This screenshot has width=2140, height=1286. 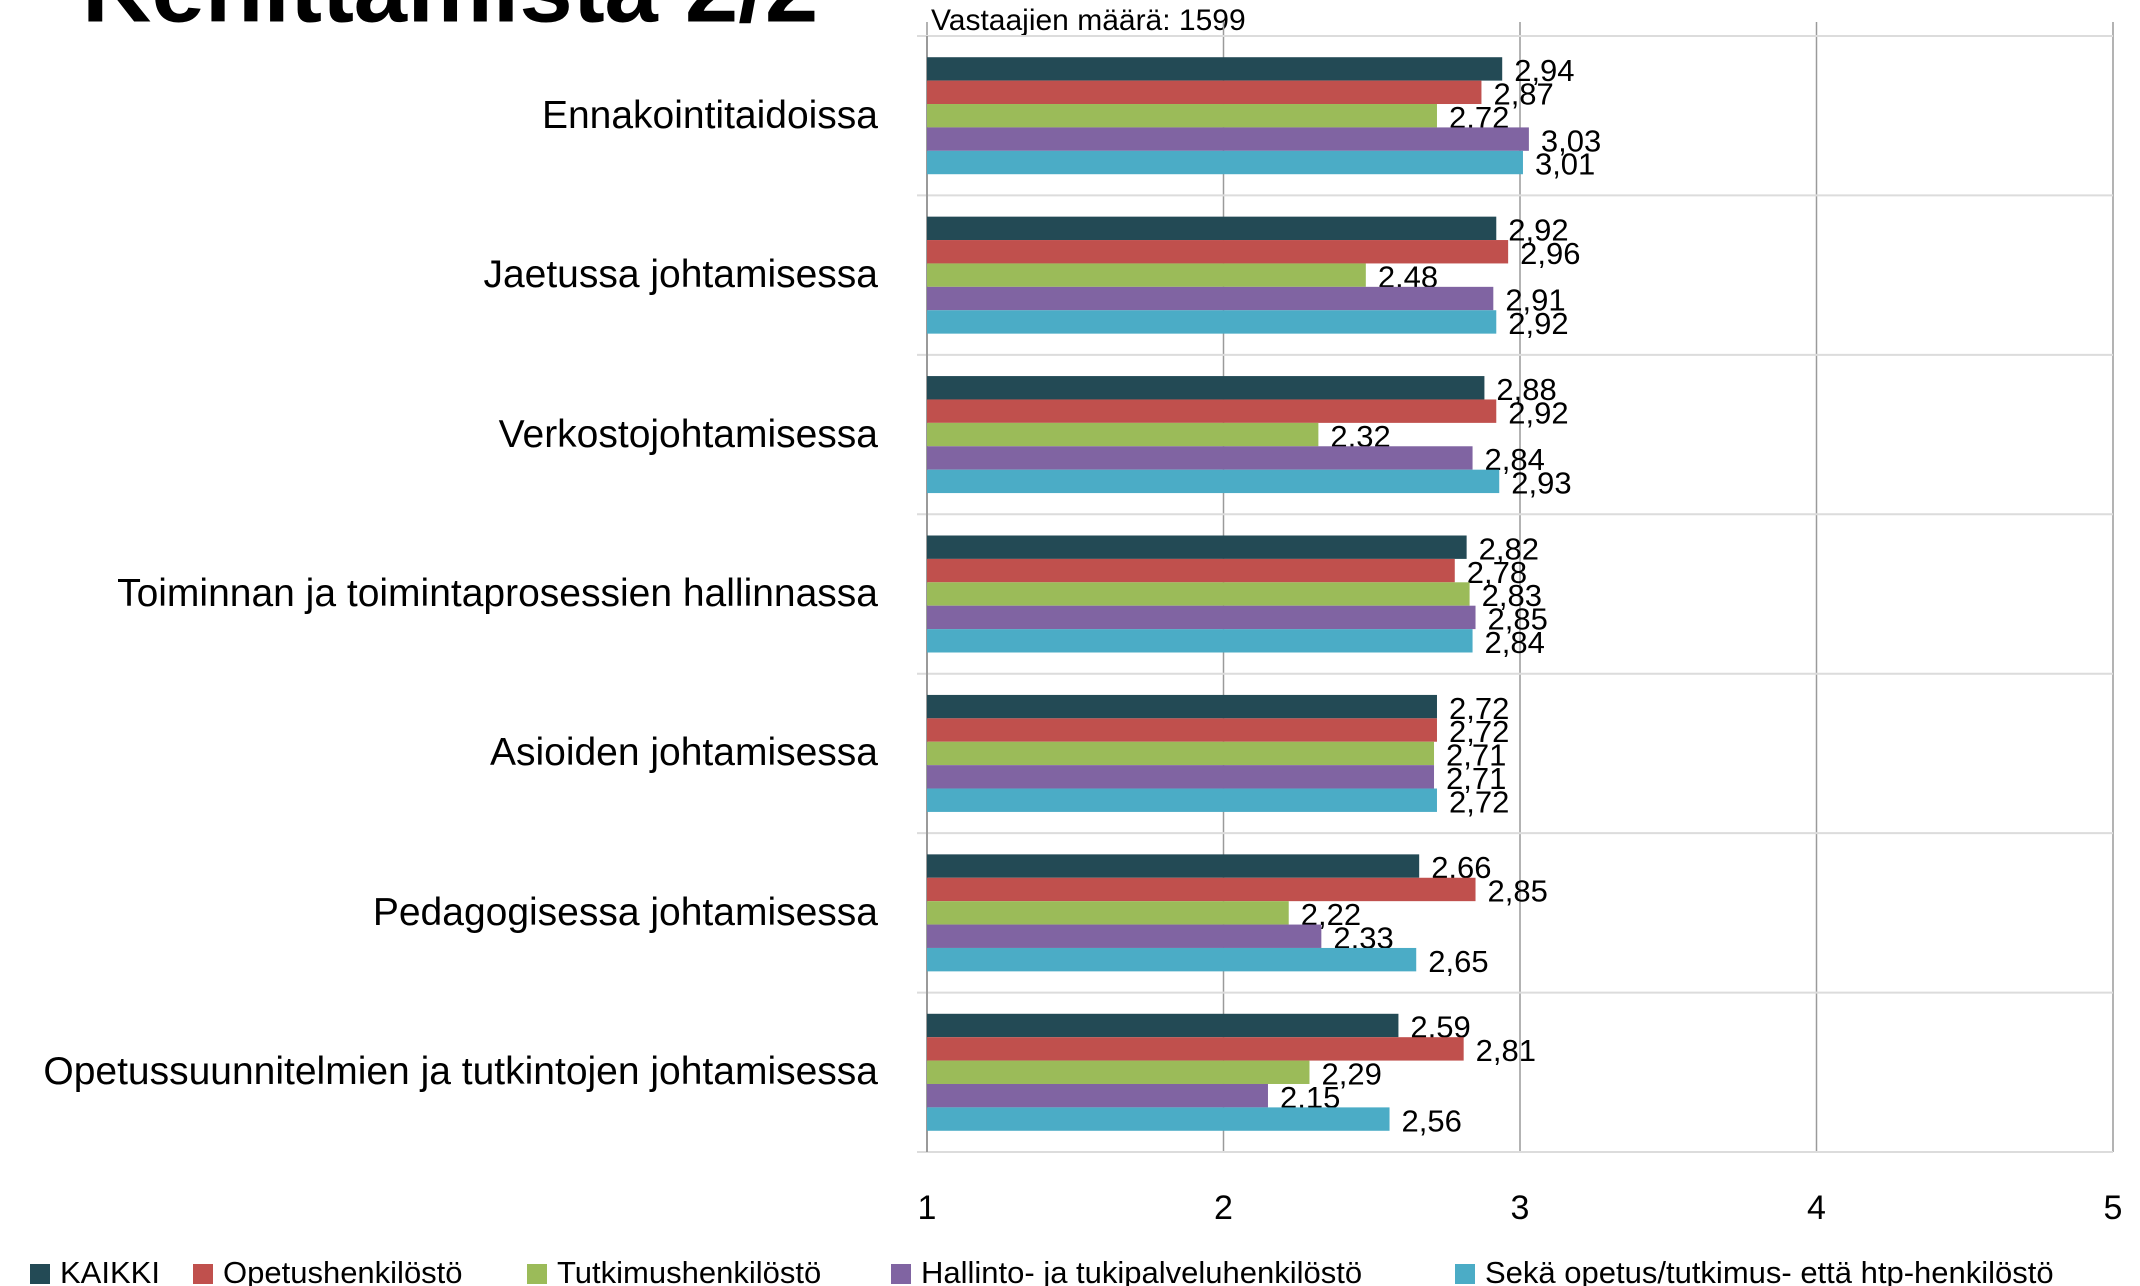 I want to click on x-tick-label: 3, so click(x=1520, y=1208).